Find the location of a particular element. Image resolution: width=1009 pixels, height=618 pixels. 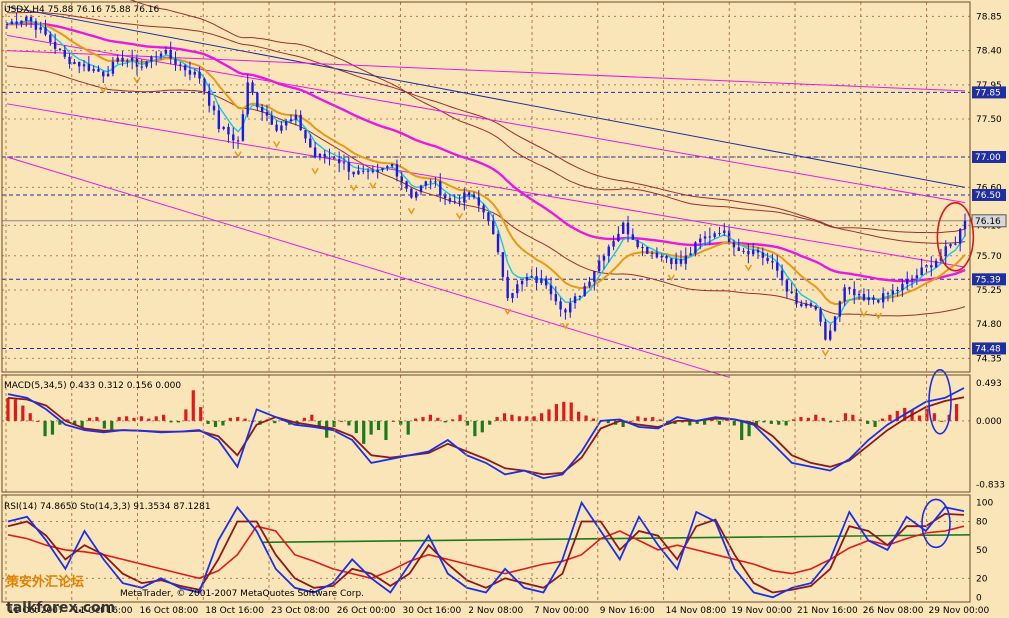

osc-trendline is located at coordinates (616, 538).